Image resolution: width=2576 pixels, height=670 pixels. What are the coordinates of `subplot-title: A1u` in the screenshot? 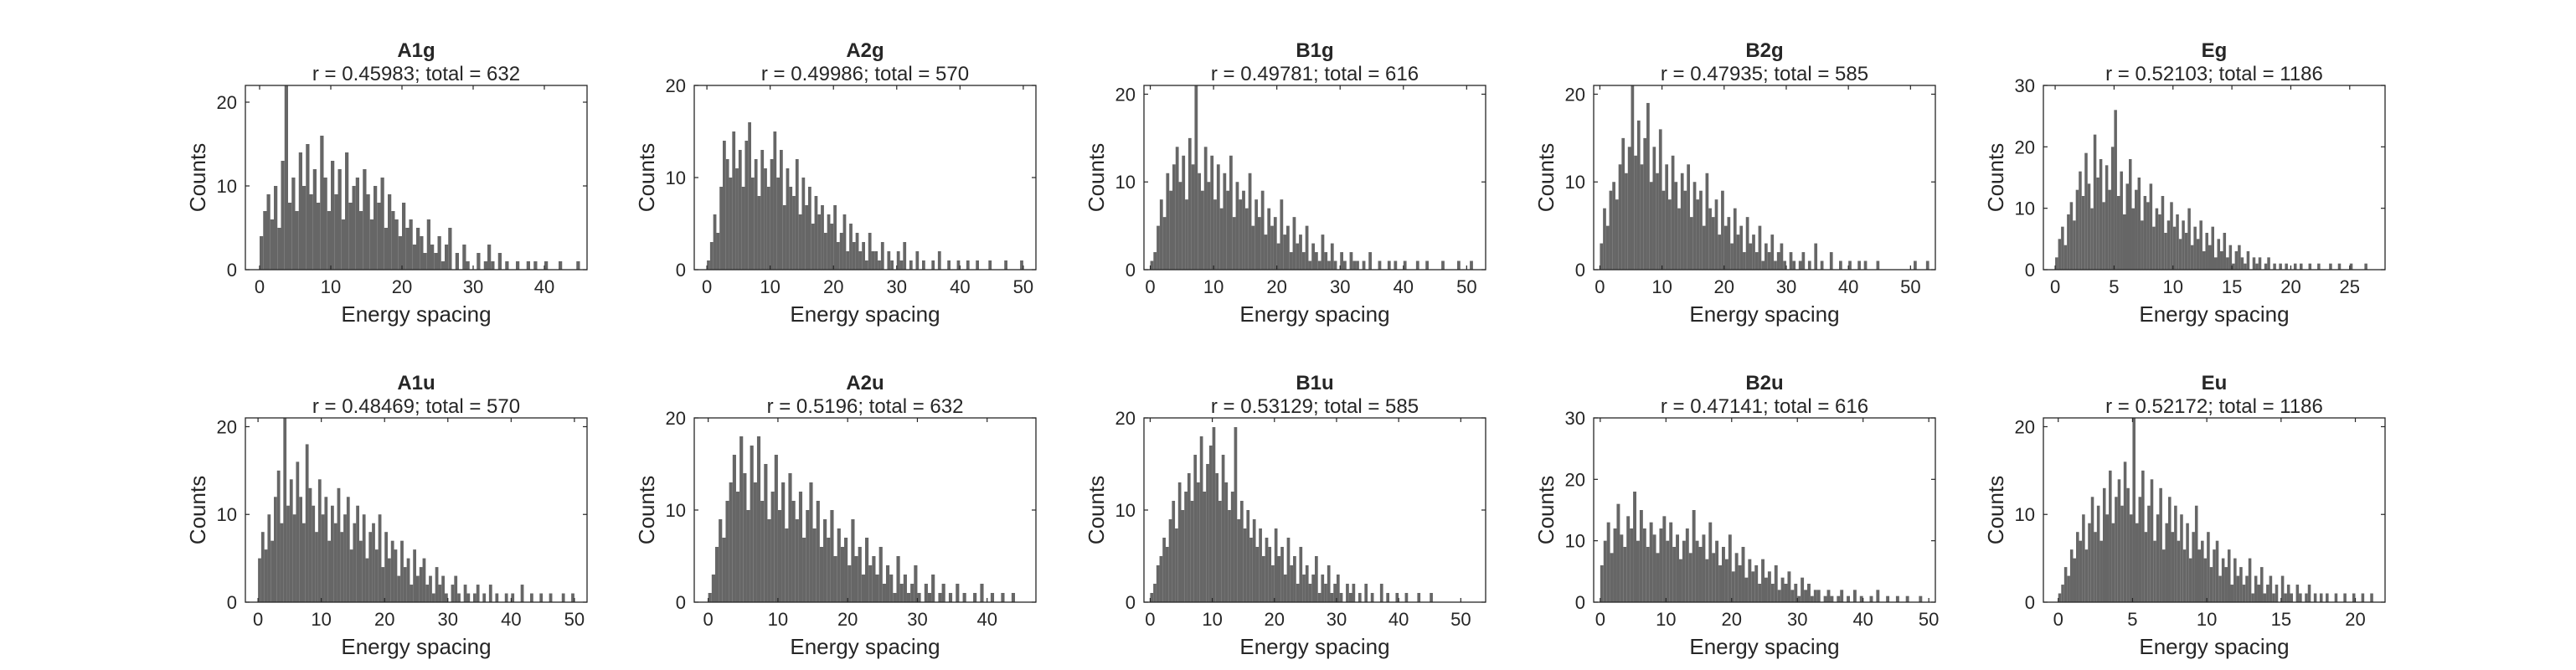 It's located at (416, 383).